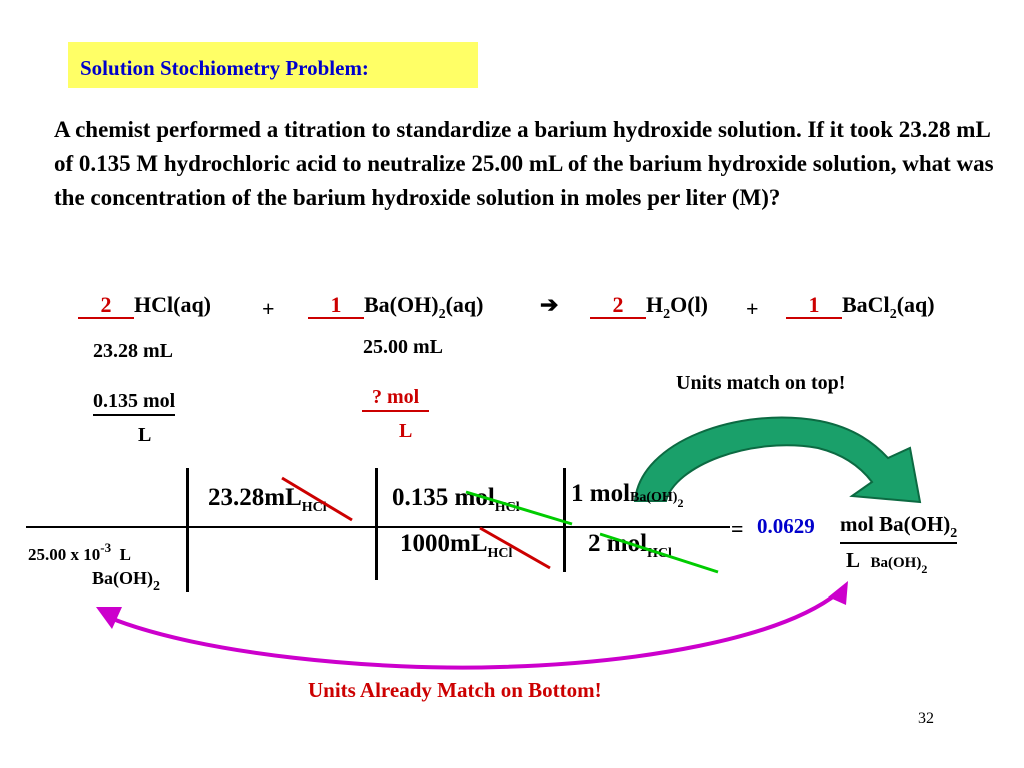 The width and height of the screenshot is (1024, 768). Describe the element at coordinates (896, 563) in the screenshot. I see `result-unit-bottom-species: Ba(OH)` at that location.